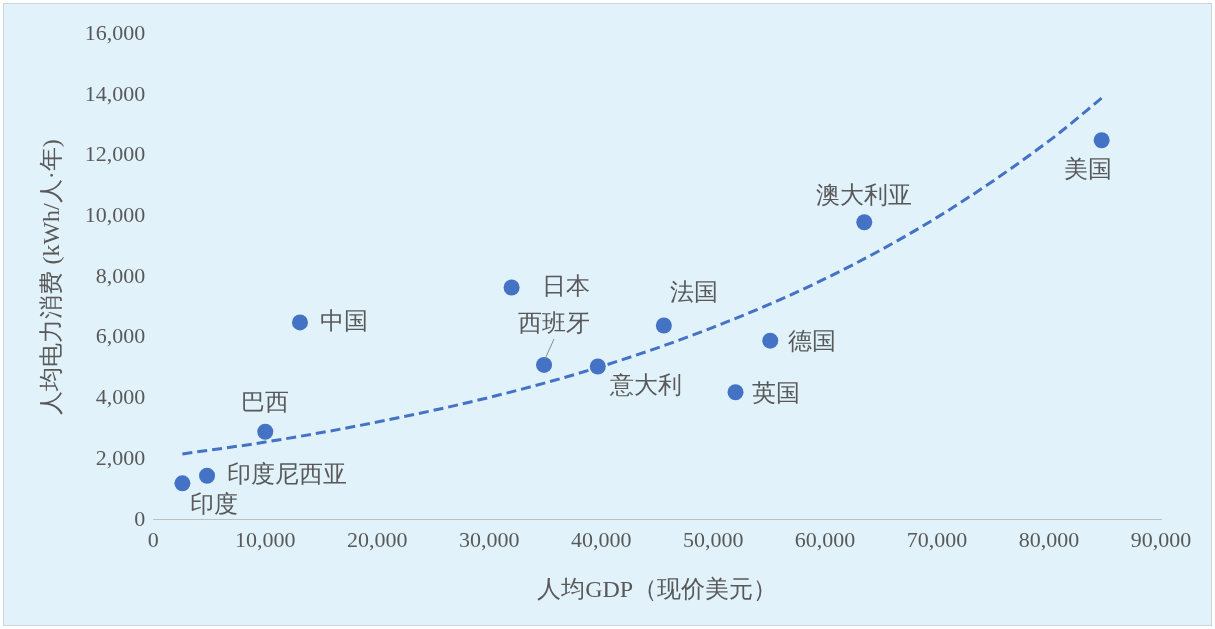 Image resolution: width=1215 pixels, height=629 pixels. Describe the element at coordinates (115, 93) in the screenshot. I see `y-tick-label: 14,000` at that location.